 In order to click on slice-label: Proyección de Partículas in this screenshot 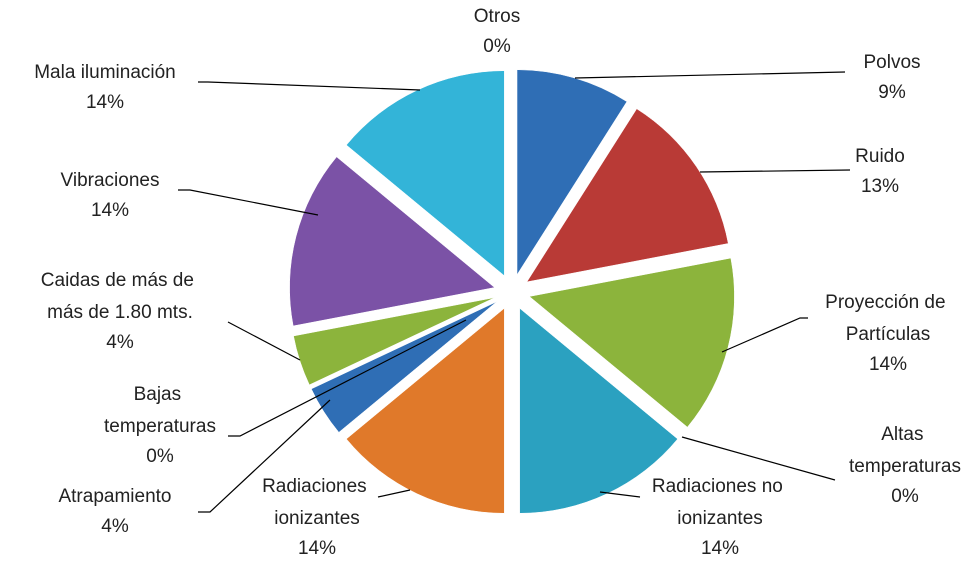, I will do `click(888, 318)`.